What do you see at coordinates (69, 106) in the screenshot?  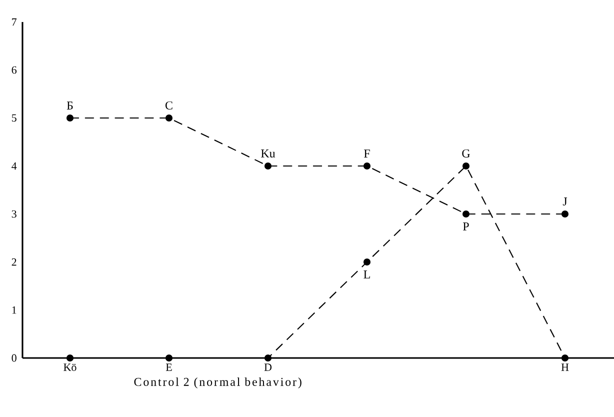 I see `data-label: Б` at bounding box center [69, 106].